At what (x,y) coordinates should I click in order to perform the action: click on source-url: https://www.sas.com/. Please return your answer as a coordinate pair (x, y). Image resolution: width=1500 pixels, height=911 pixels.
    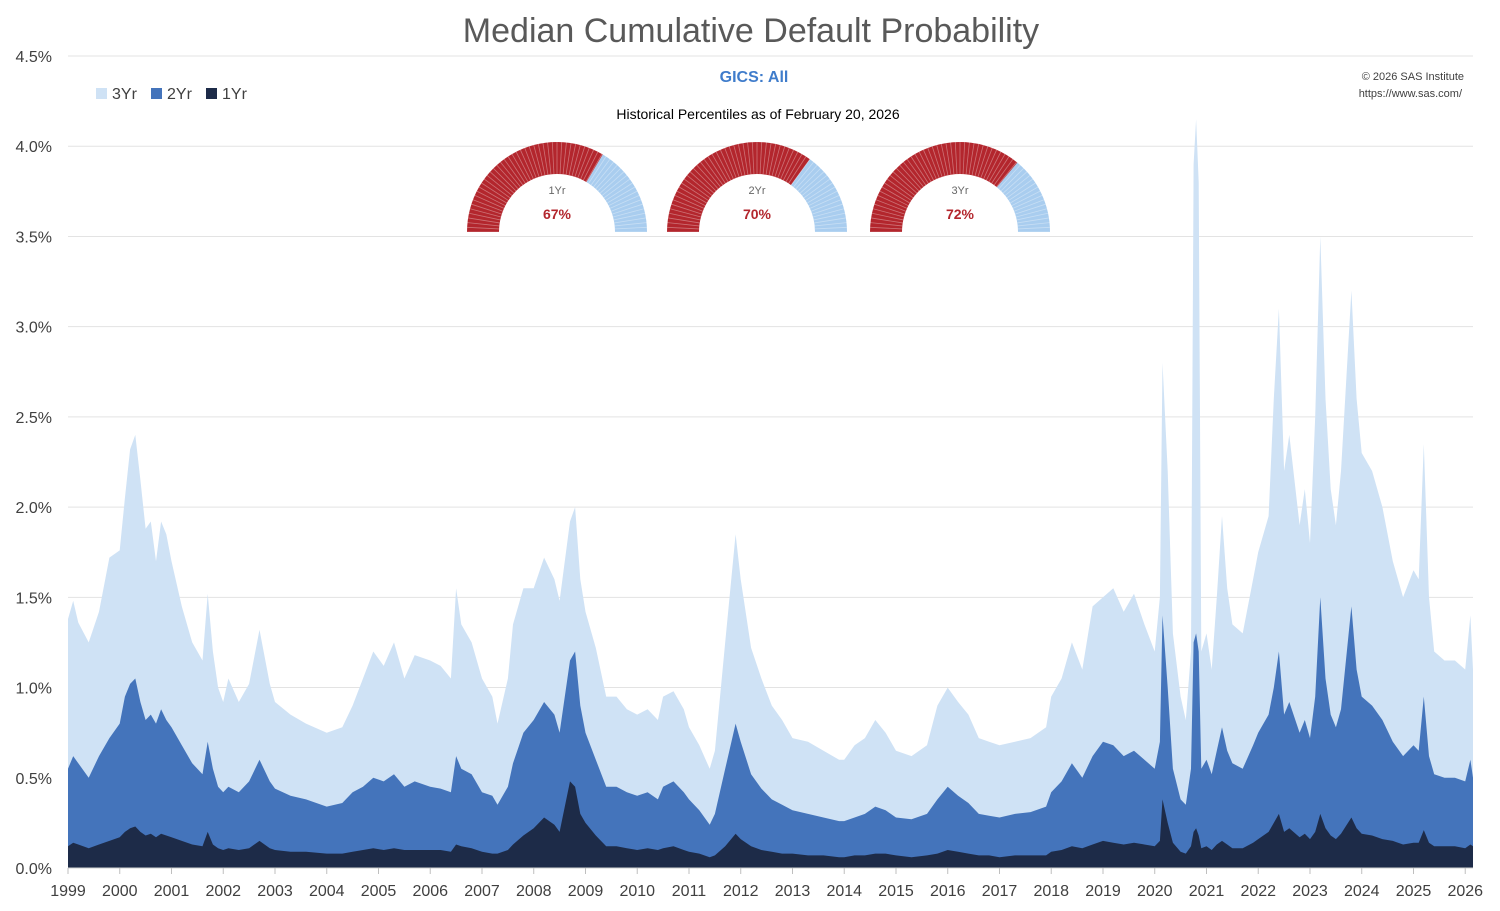
    Looking at the image, I should click on (1411, 94).